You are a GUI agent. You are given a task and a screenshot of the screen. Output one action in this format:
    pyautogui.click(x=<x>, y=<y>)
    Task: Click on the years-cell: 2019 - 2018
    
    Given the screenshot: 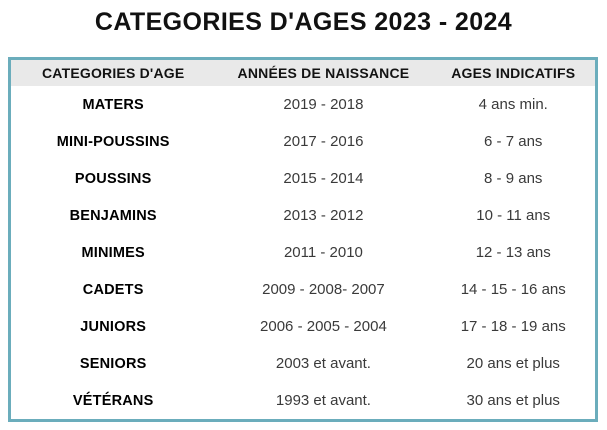 What is the action you would take?
    pyautogui.click(x=323, y=104)
    